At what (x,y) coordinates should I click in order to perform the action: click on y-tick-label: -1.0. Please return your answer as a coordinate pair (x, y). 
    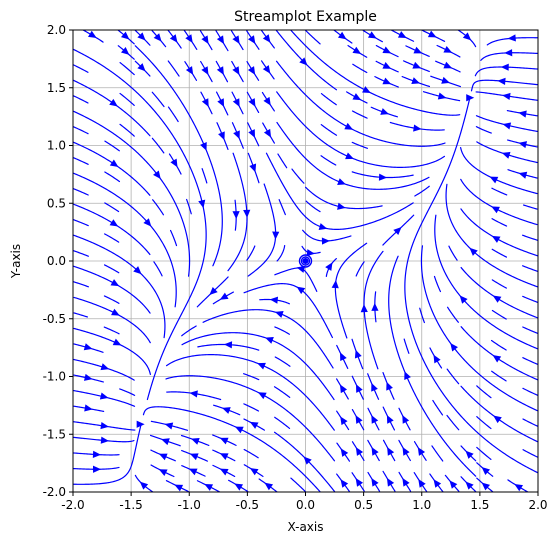
    Looking at the image, I should click on (54, 377).